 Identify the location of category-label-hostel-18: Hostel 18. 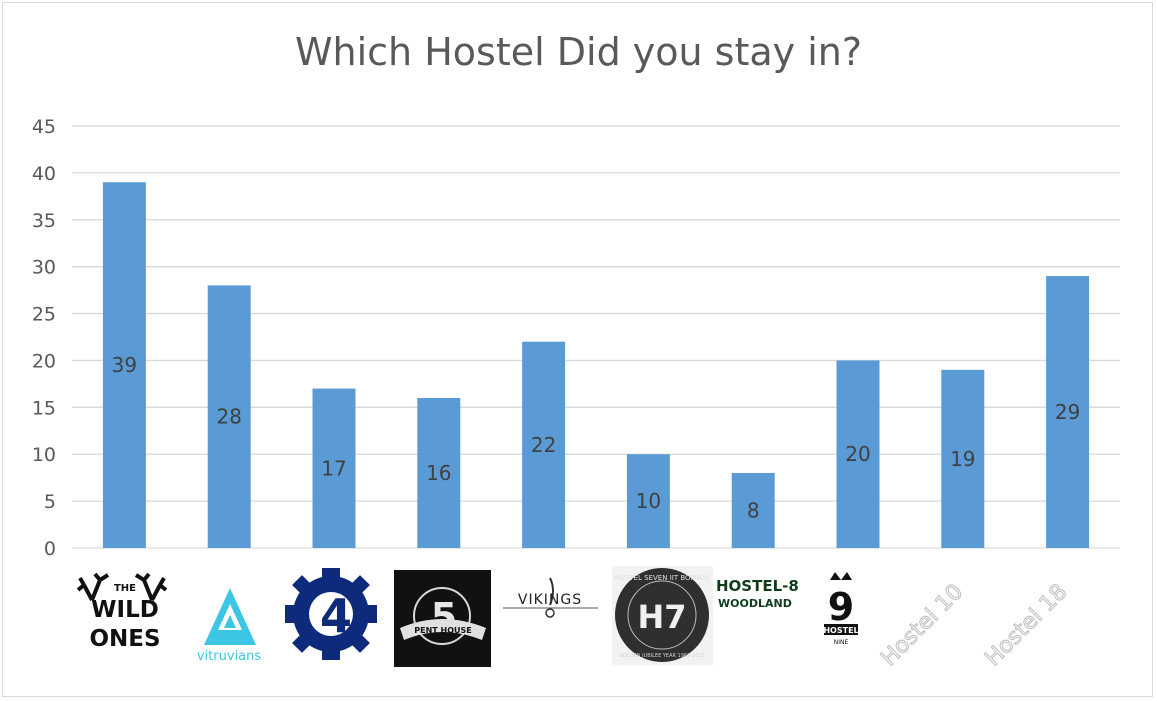
(1027, 626).